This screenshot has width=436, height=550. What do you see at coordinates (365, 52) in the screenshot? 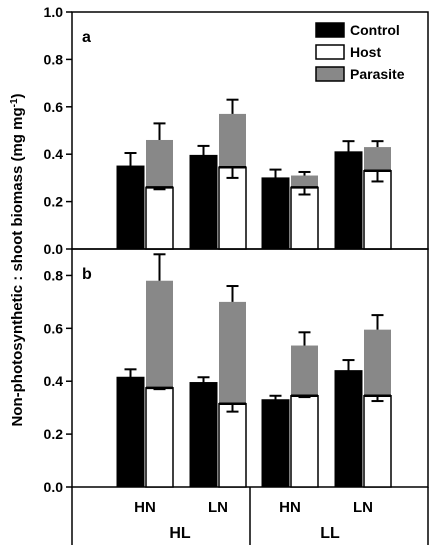
I see `legend-label-host: Host` at bounding box center [365, 52].